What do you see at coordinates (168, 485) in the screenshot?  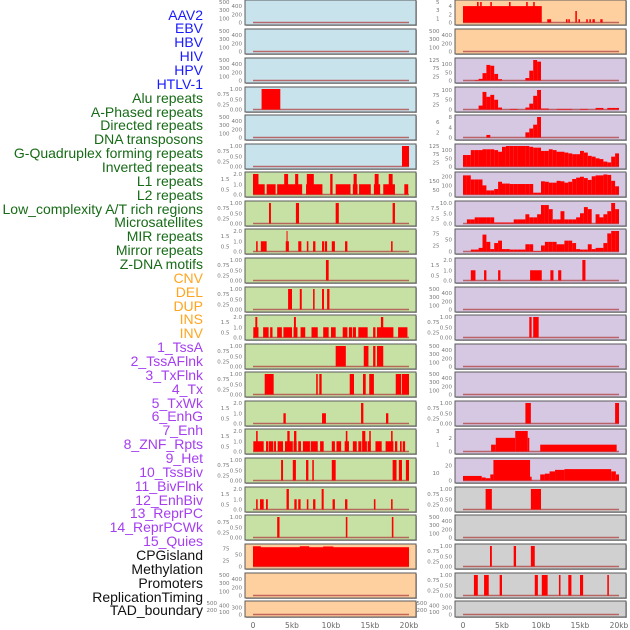 I see `track-label: 11_BivFlnk` at bounding box center [168, 485].